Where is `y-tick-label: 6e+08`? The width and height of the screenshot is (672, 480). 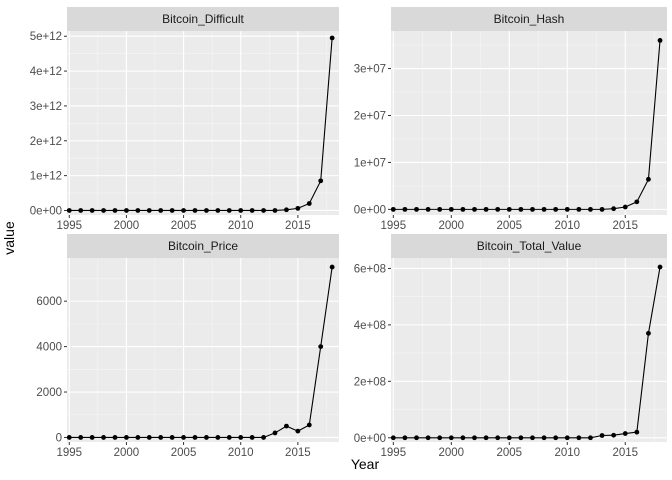 y-tick-label: 6e+08 is located at coordinates (370, 269).